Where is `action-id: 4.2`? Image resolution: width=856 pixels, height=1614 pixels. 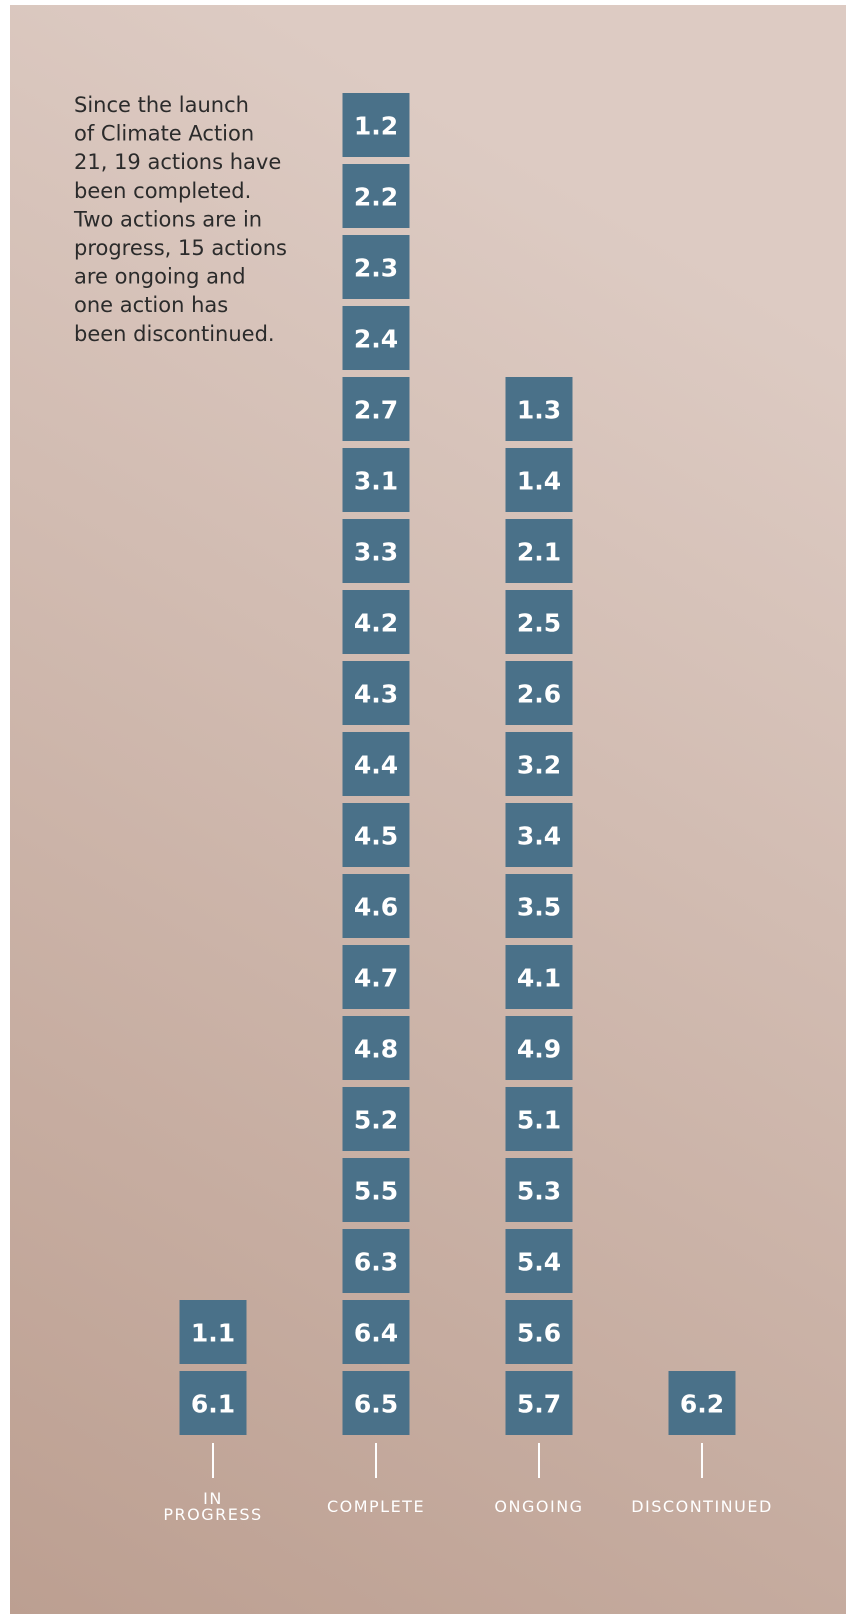 action-id: 4.2 is located at coordinates (376, 623).